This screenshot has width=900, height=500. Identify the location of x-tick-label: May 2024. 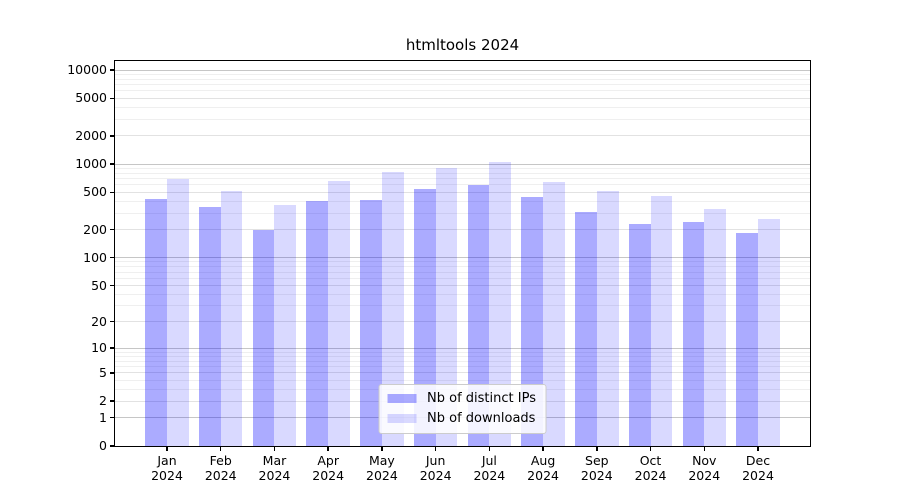
(382, 468).